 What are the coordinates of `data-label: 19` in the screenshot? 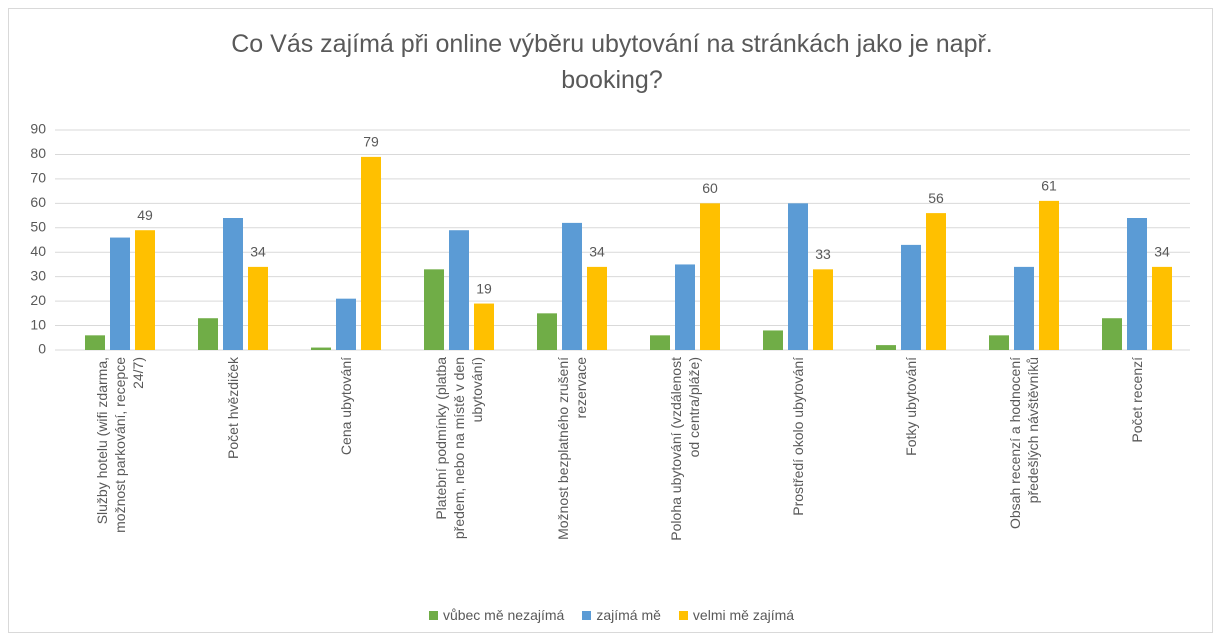 It's located at (484, 288).